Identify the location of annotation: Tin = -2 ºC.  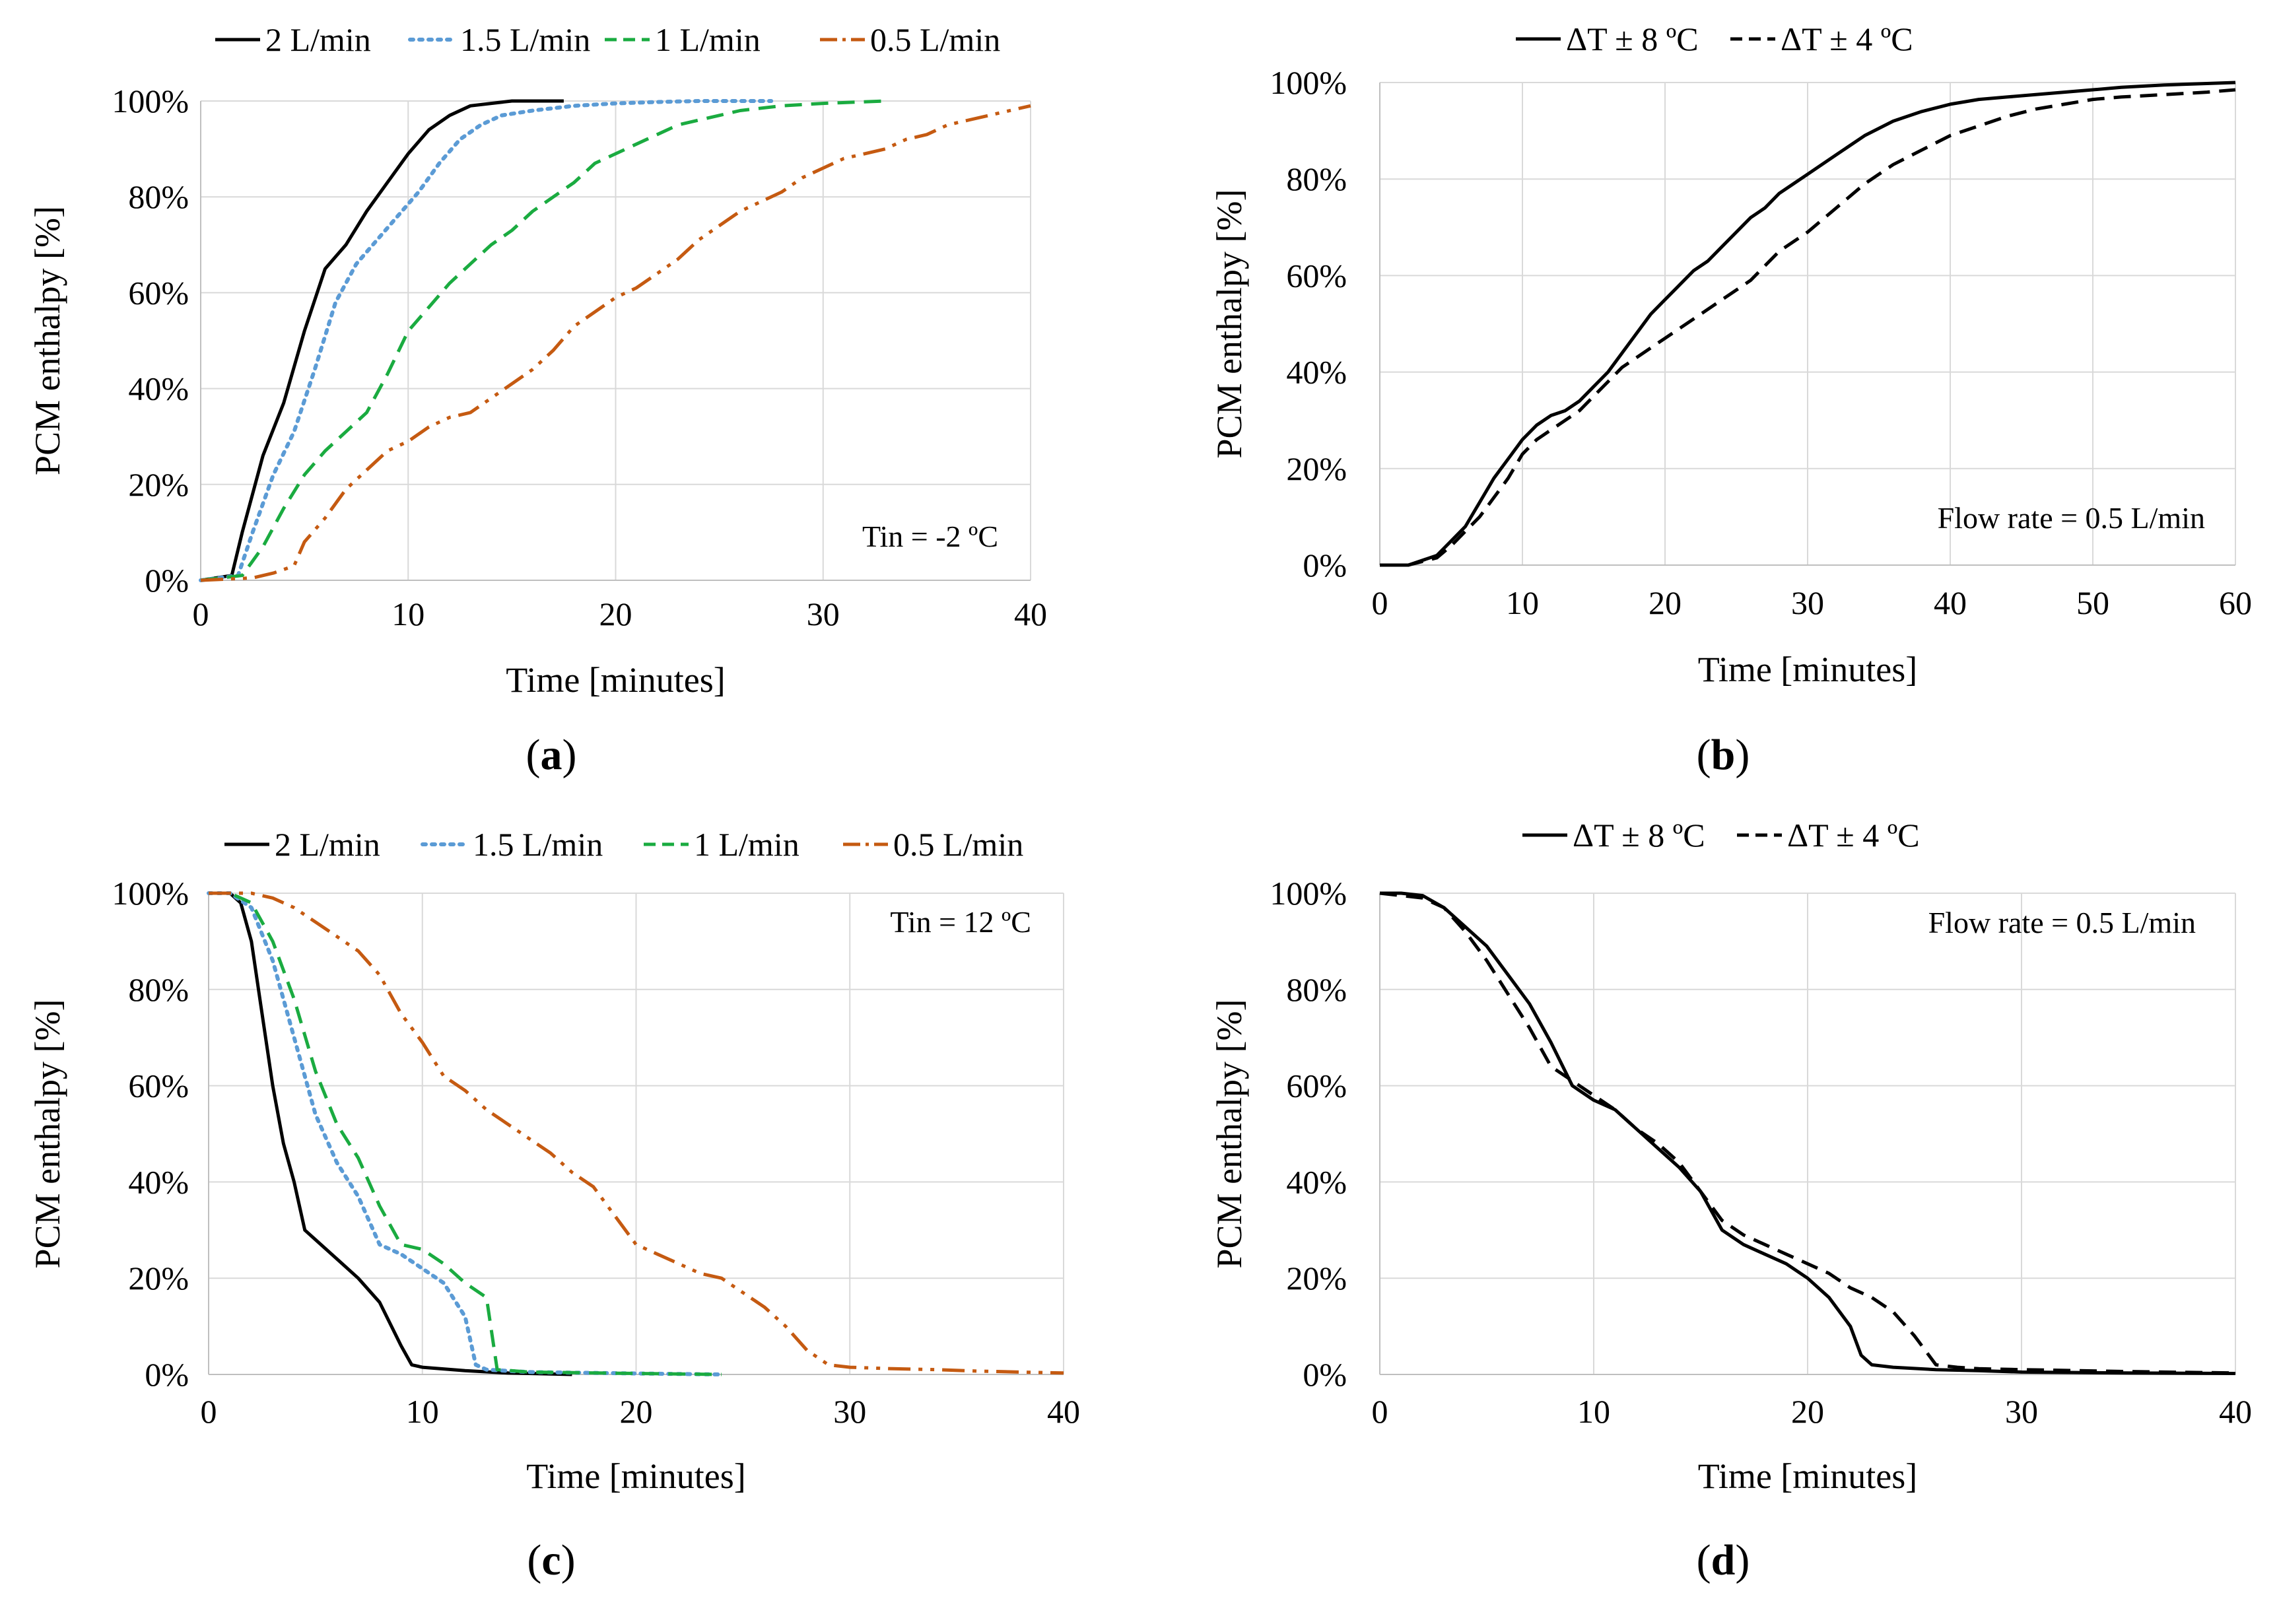
(930, 536).